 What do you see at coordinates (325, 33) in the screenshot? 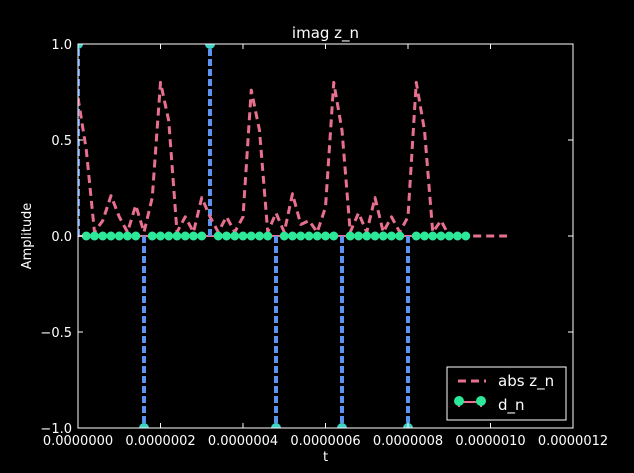
I see `chart-title: imag z_n` at bounding box center [325, 33].